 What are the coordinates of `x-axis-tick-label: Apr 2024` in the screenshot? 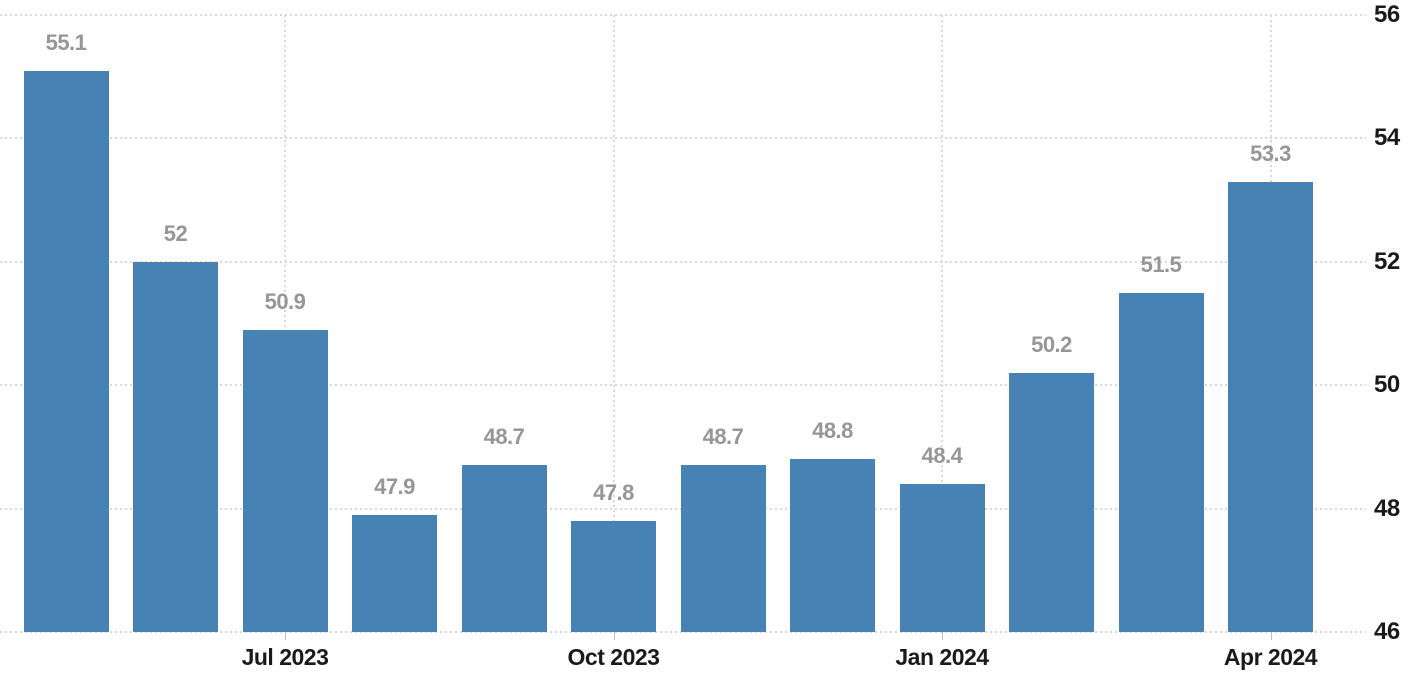 It's located at (1270, 657).